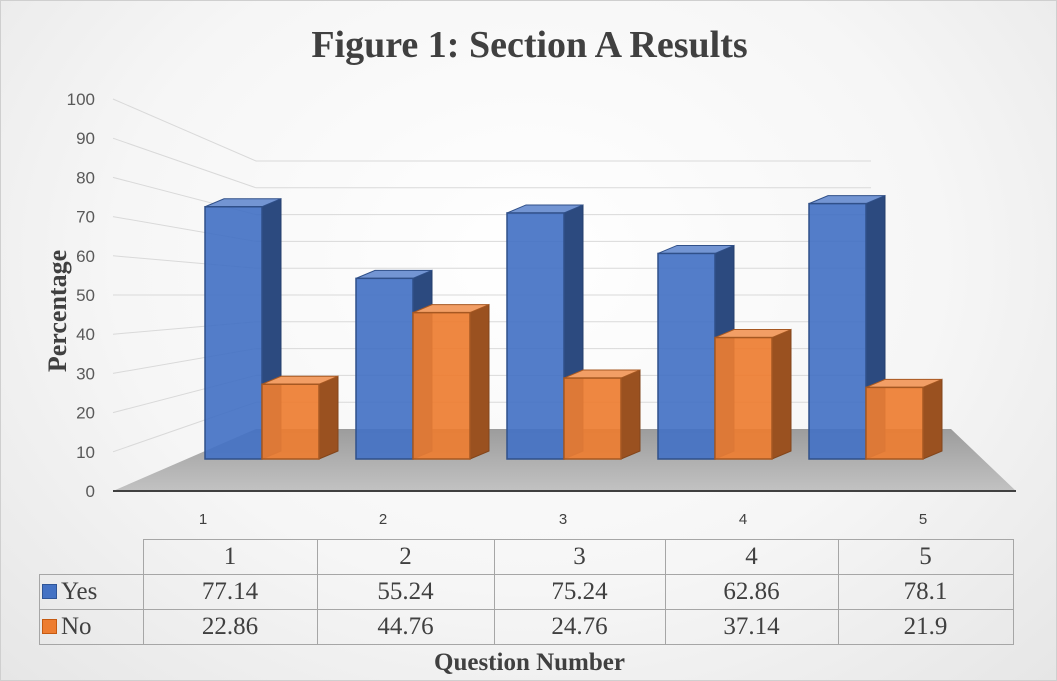  Describe the element at coordinates (925, 557) in the screenshot. I see `data-table-header-cell: 5` at that location.